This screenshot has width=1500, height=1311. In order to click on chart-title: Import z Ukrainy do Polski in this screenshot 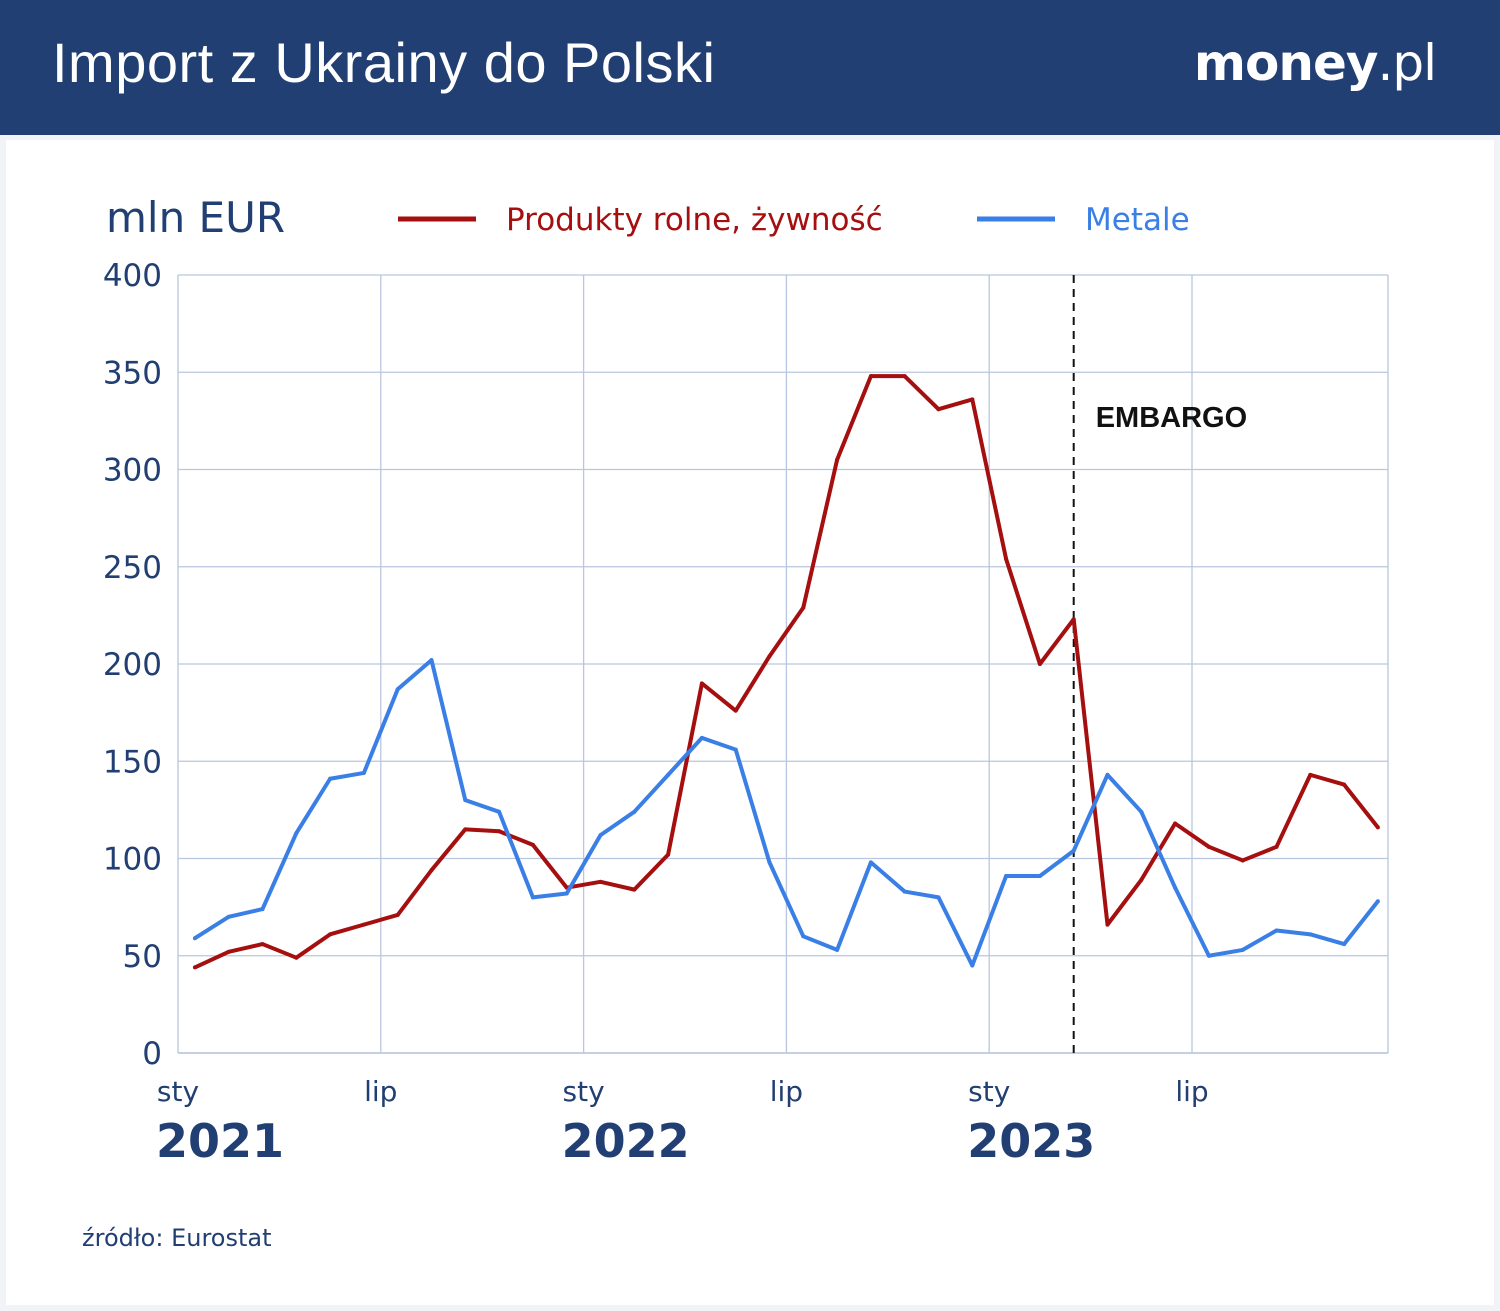, I will do `click(384, 62)`.